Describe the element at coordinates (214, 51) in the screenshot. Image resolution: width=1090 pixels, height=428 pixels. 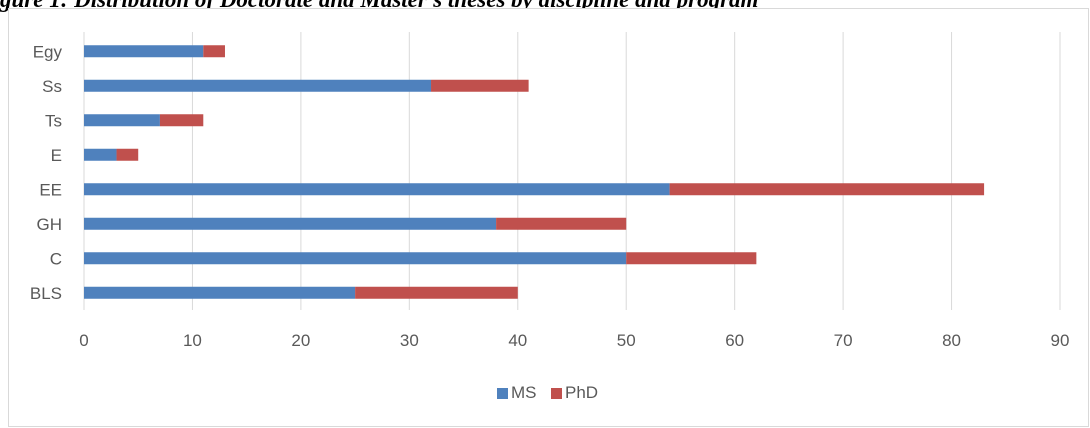
I see `bar-phd-egy` at that location.